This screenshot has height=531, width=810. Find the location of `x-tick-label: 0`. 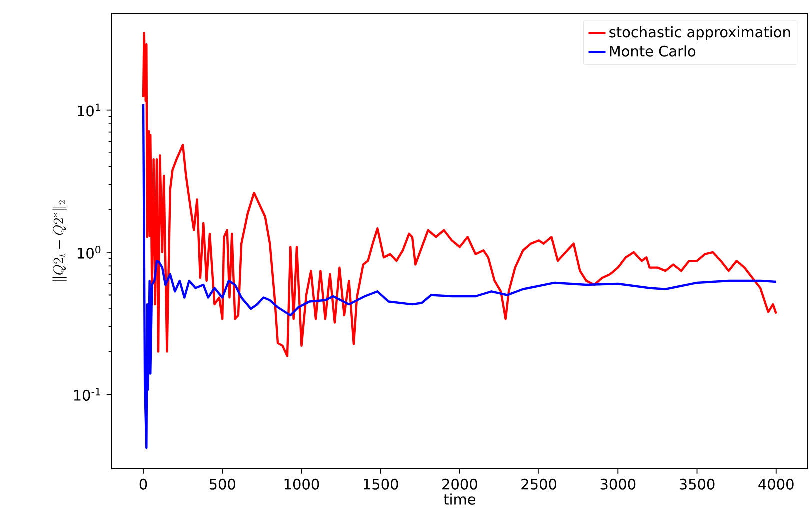

x-tick-label: 0 is located at coordinates (144, 484).